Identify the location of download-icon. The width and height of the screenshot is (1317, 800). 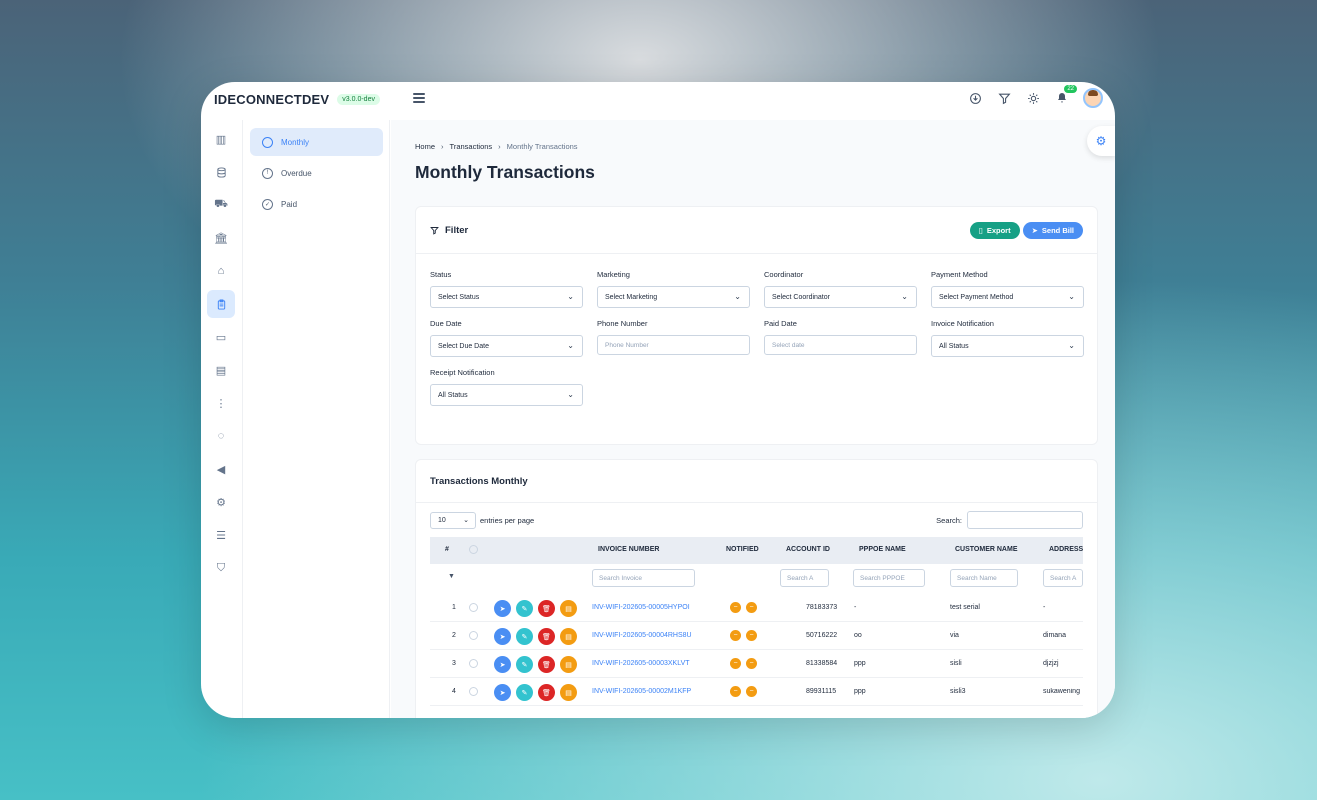
(975, 98).